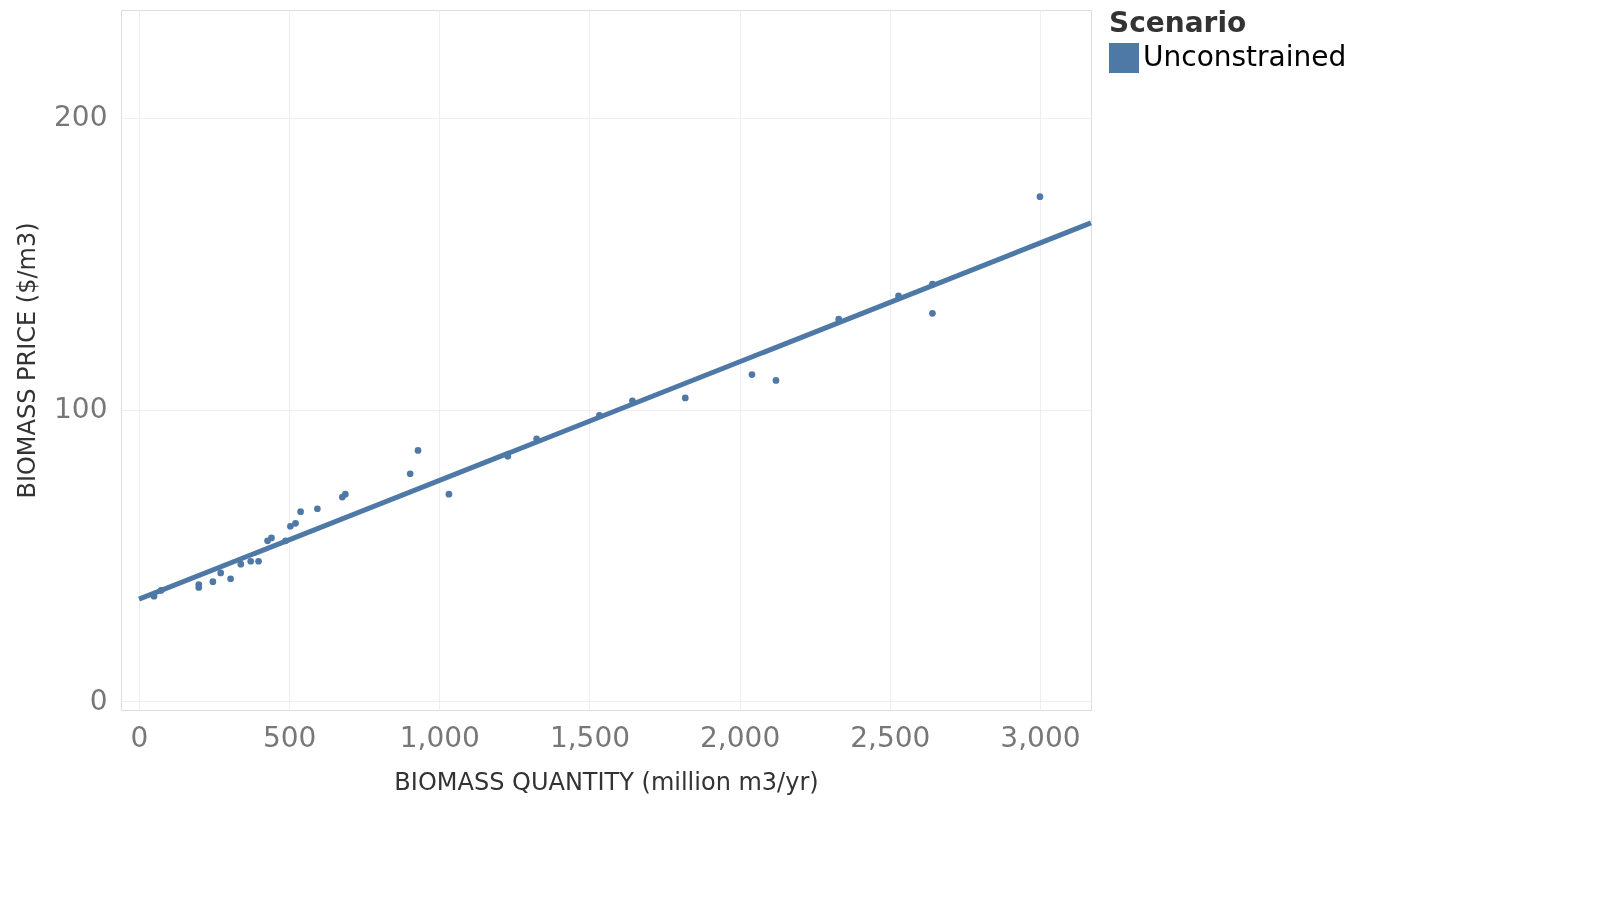 The height and width of the screenshot is (897, 1599). I want to click on y-tick-label: 0, so click(98, 700).